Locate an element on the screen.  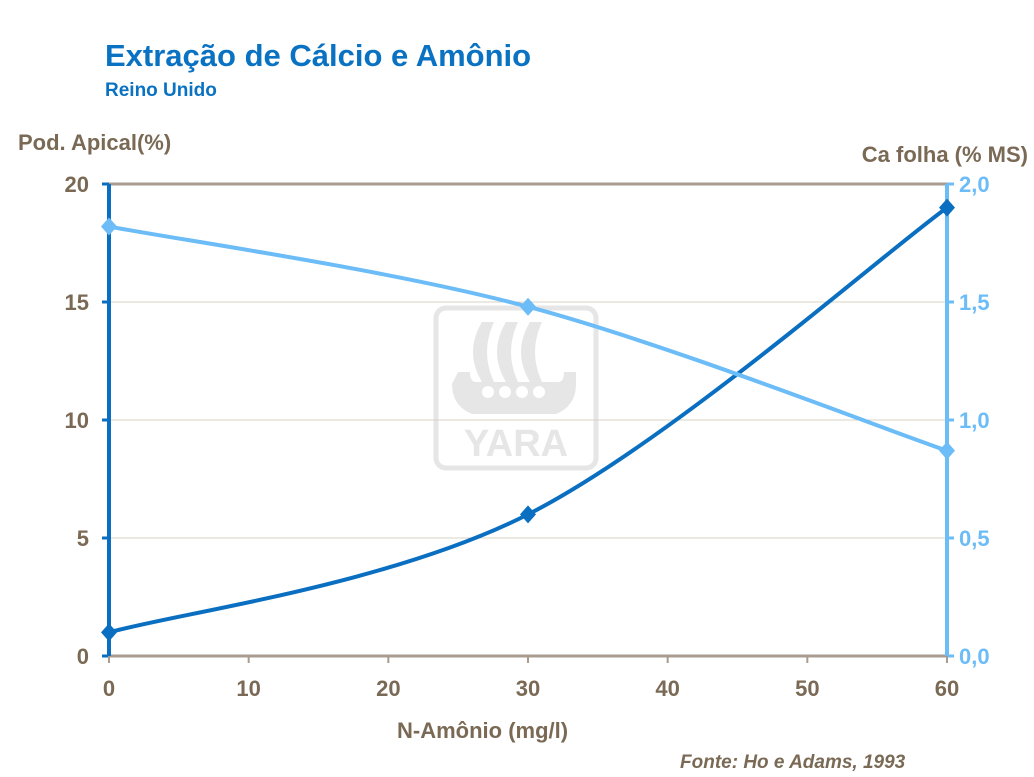
y-left-tick-label: 0 is located at coordinates (83, 656).